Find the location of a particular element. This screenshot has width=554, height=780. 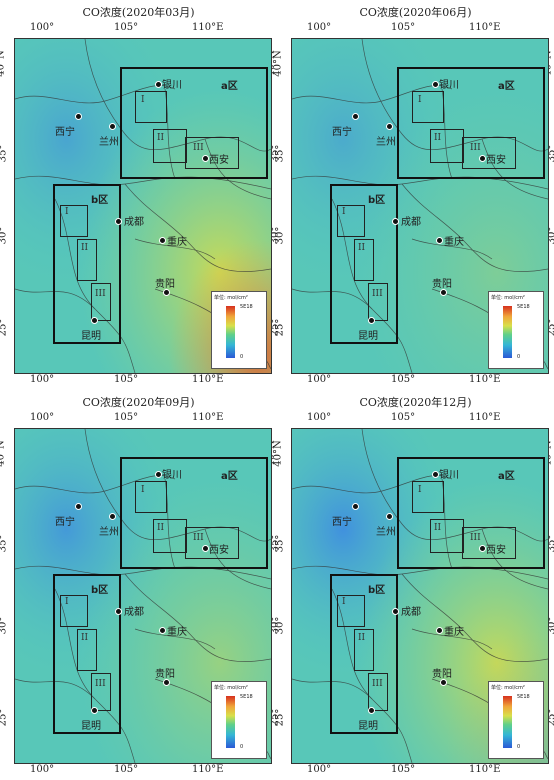

y-tick-left-0: 40°N is located at coordinates (3, 63).